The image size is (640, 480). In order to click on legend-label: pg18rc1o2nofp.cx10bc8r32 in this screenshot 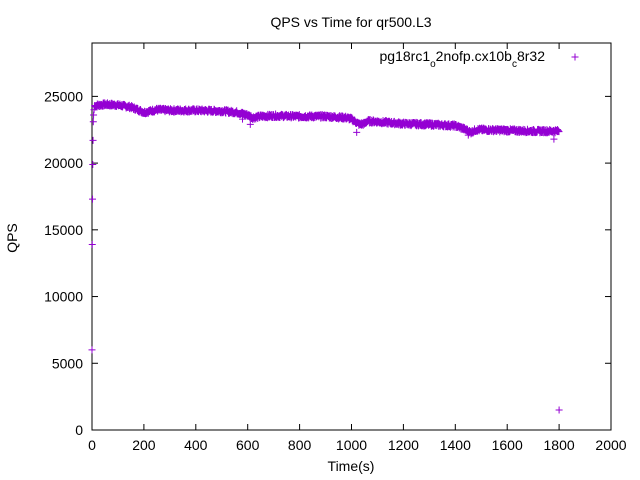, I will do `click(463, 59)`.